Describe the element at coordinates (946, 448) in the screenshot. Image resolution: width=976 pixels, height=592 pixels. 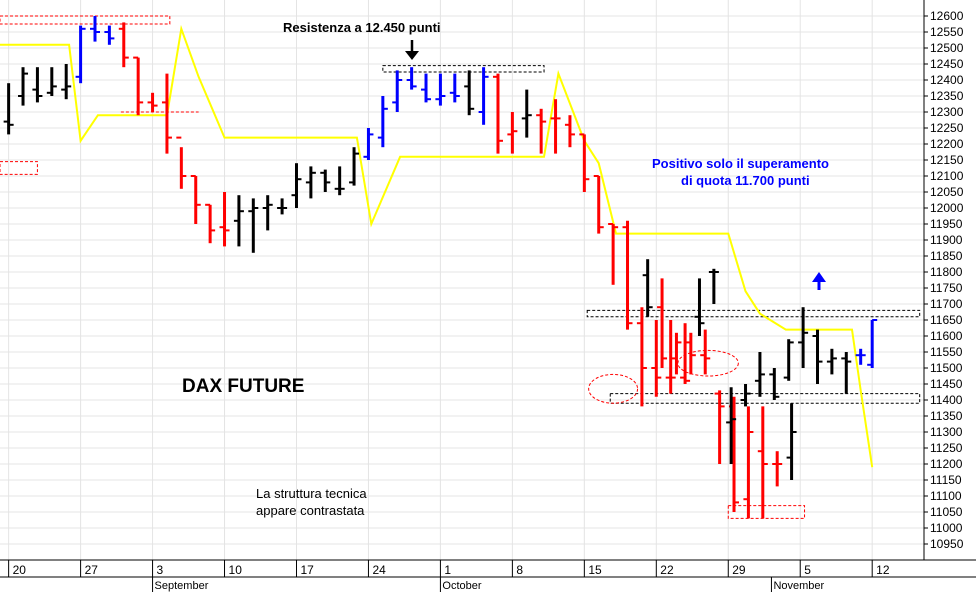
I see `y-tick-label: 11250` at that location.